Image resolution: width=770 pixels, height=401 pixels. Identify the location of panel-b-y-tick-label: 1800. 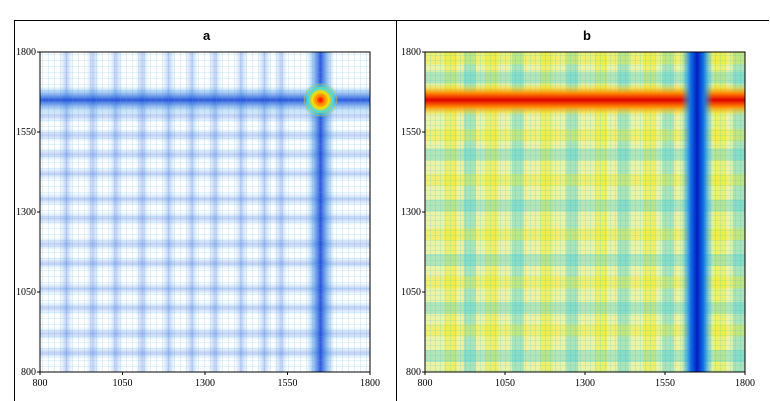
(411, 52).